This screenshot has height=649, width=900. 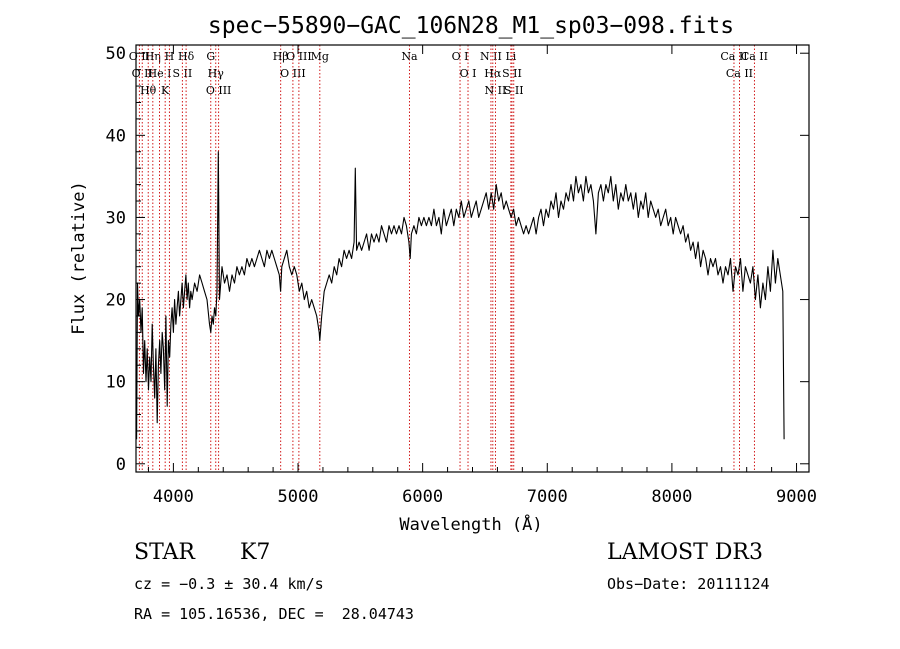 What do you see at coordinates (210, 56) in the screenshot?
I see `line-marker-label: G` at bounding box center [210, 56].